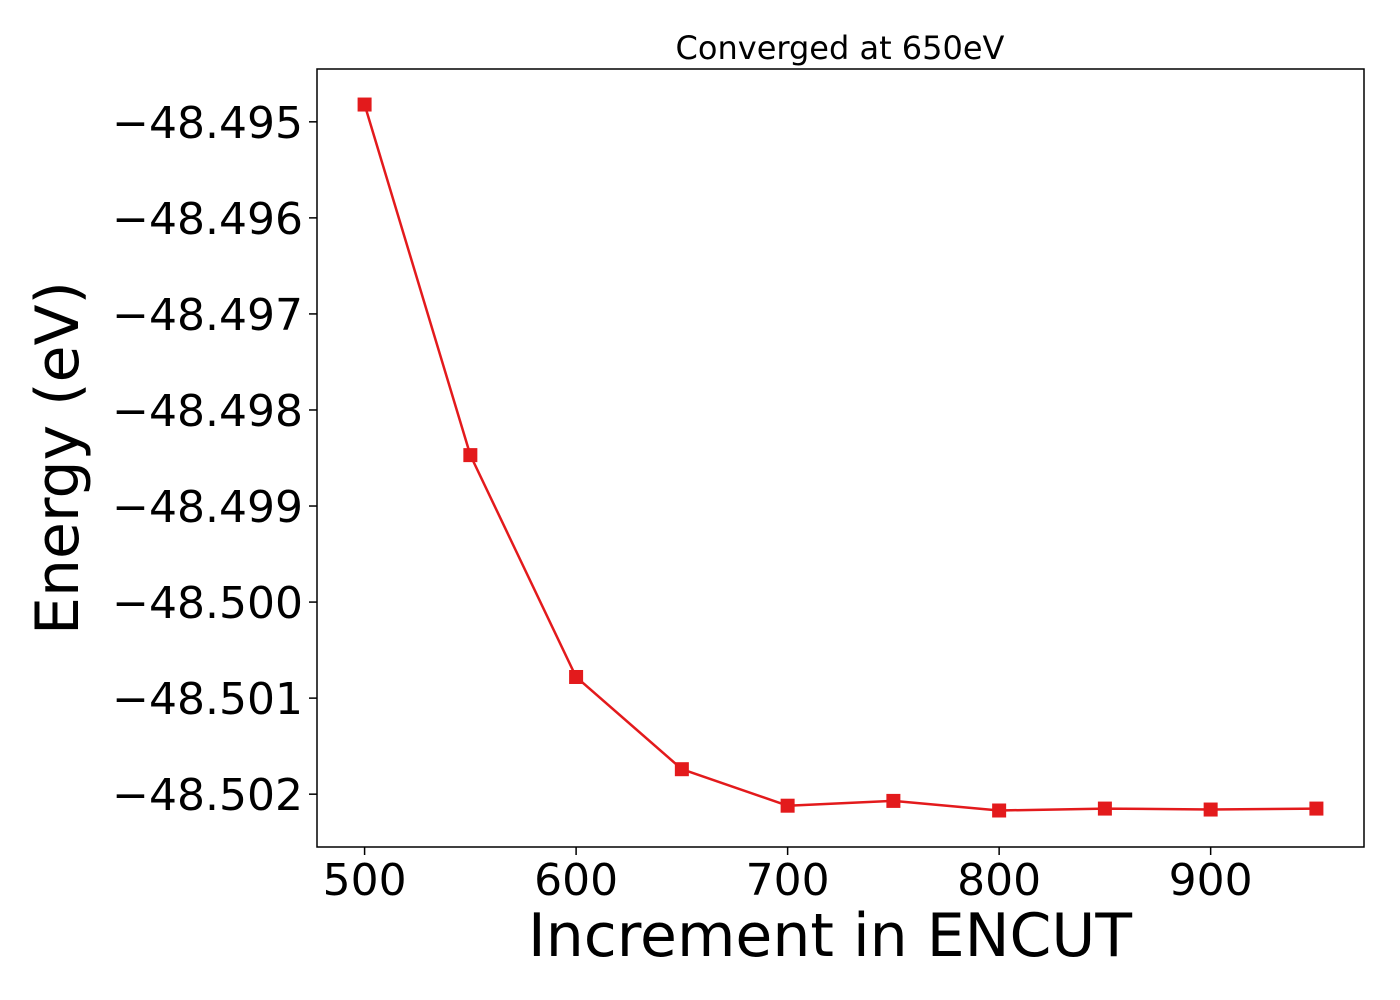  Describe the element at coordinates (365, 880) in the screenshot. I see `x-tick-label: 500` at that location.